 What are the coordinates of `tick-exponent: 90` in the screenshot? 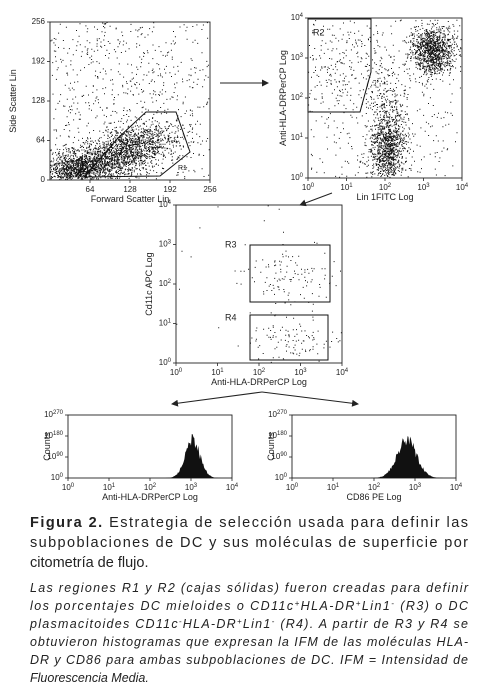 It's located at (283, 455).